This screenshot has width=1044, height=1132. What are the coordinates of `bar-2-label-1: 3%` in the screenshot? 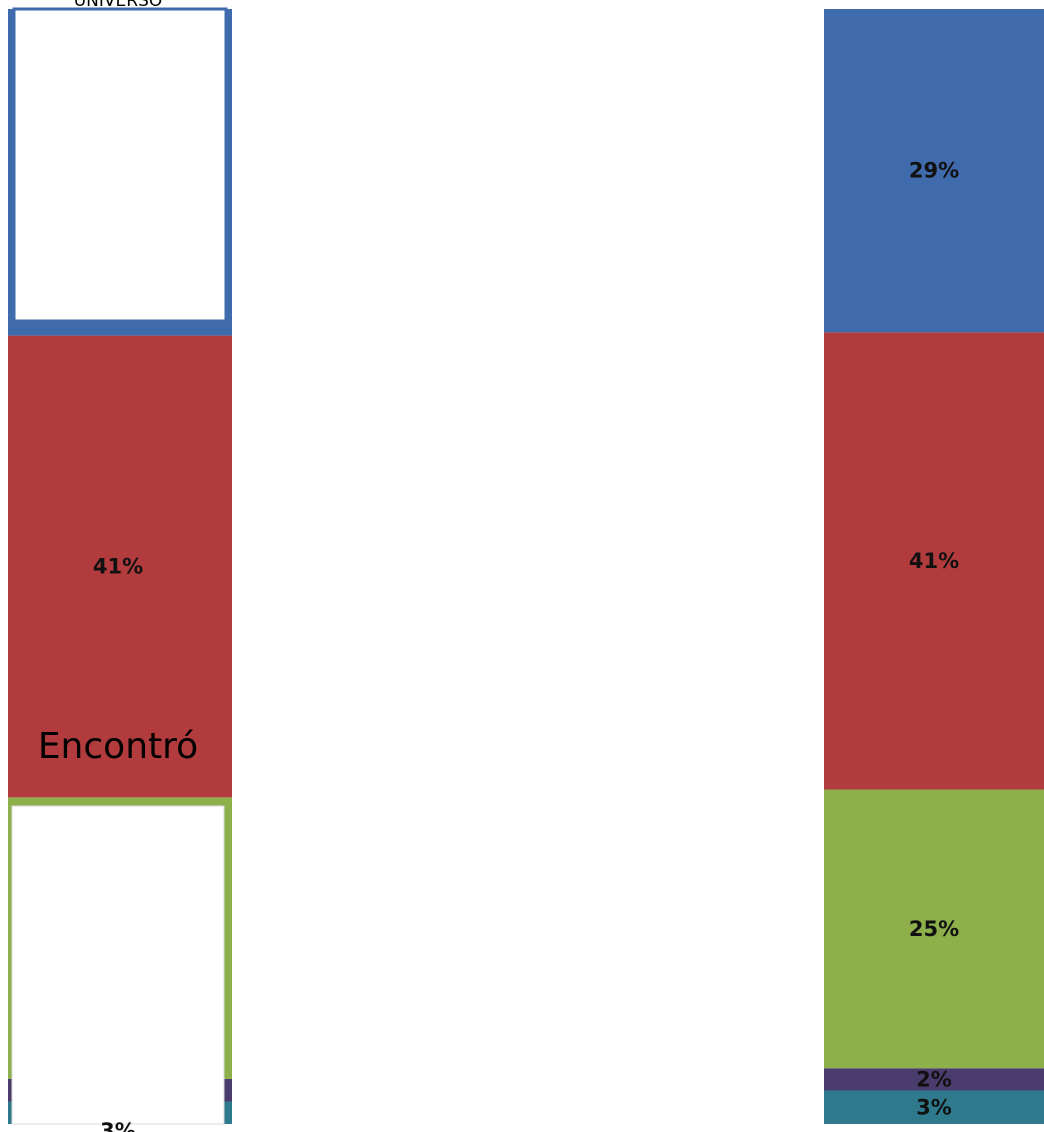 It's located at (934, 1107).